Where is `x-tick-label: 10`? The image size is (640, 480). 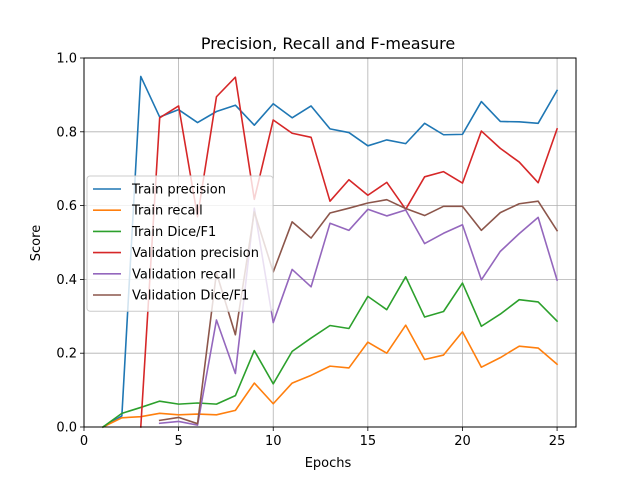 x-tick-label: 10 is located at coordinates (273, 441).